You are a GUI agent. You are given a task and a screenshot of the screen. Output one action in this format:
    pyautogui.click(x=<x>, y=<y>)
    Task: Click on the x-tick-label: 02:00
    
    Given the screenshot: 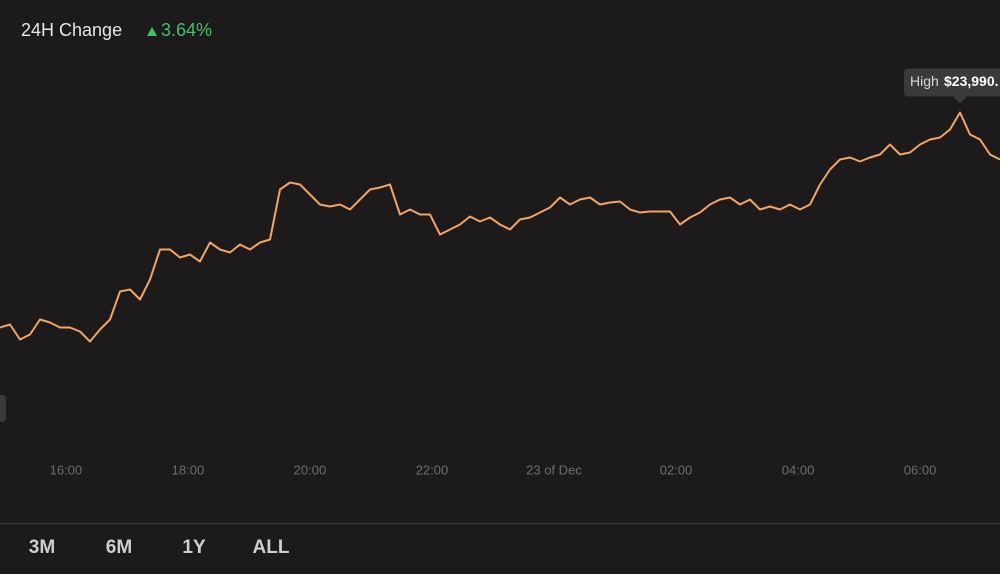 What is the action you would take?
    pyautogui.click(x=676, y=469)
    